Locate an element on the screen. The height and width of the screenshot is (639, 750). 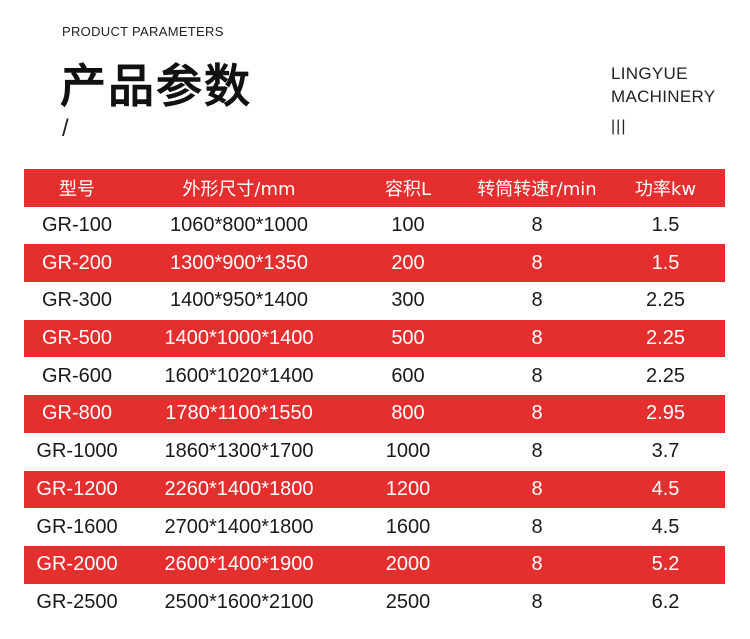
page-title: 产品参数 is located at coordinates (156, 86).